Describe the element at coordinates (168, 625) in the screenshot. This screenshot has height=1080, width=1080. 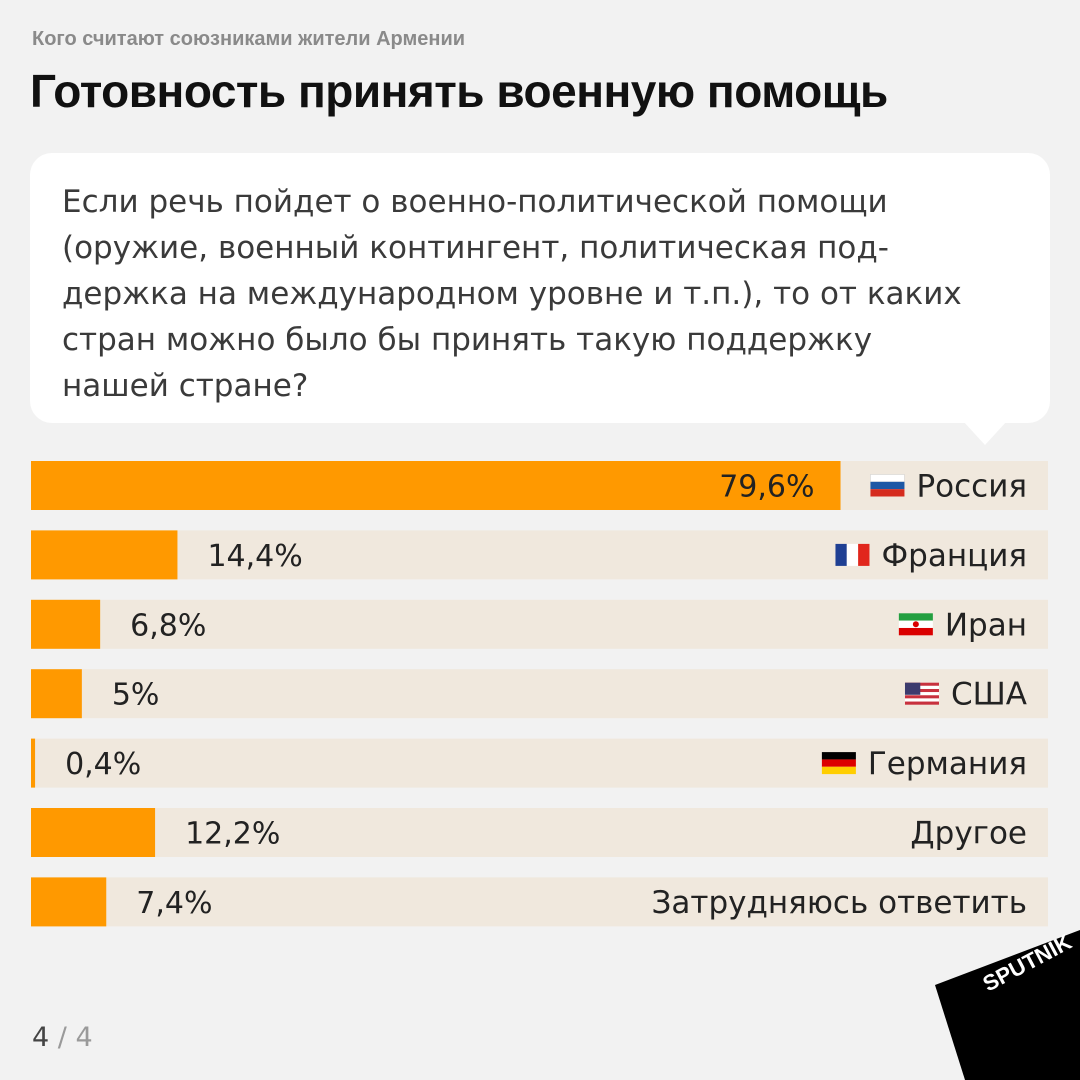
I see `value-label: 6,8%` at that location.